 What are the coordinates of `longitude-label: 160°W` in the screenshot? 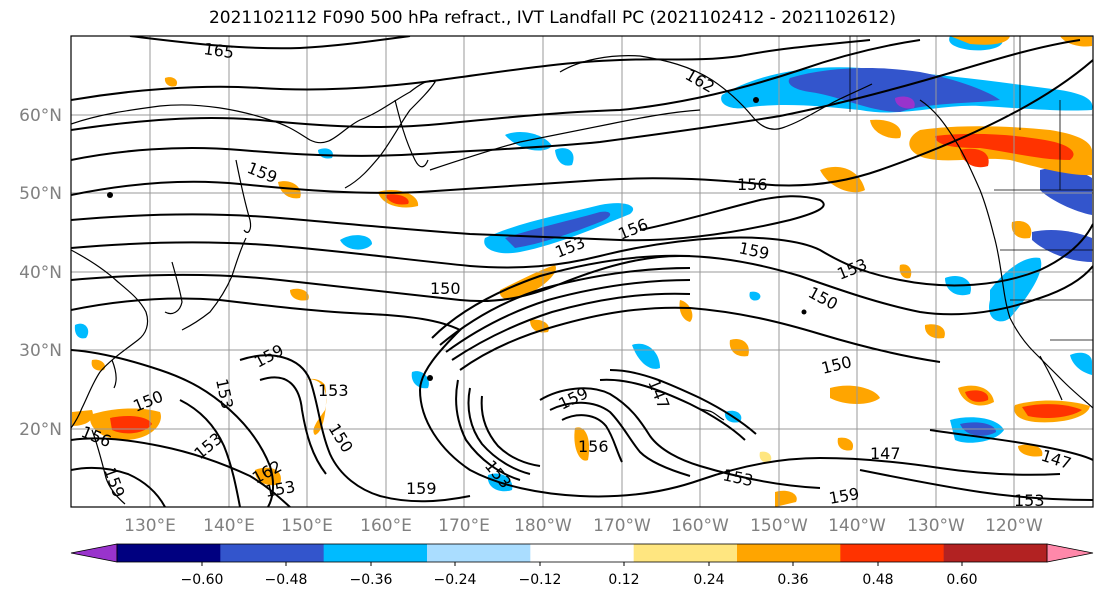 It's located at (700, 526).